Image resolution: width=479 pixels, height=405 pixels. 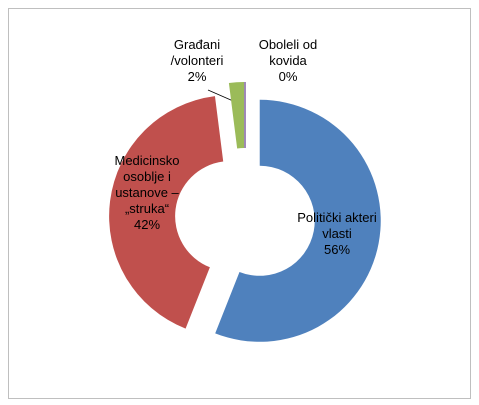 What do you see at coordinates (288, 52) in the screenshot?
I see `category-label: Oboleli od kovida` at bounding box center [288, 52].